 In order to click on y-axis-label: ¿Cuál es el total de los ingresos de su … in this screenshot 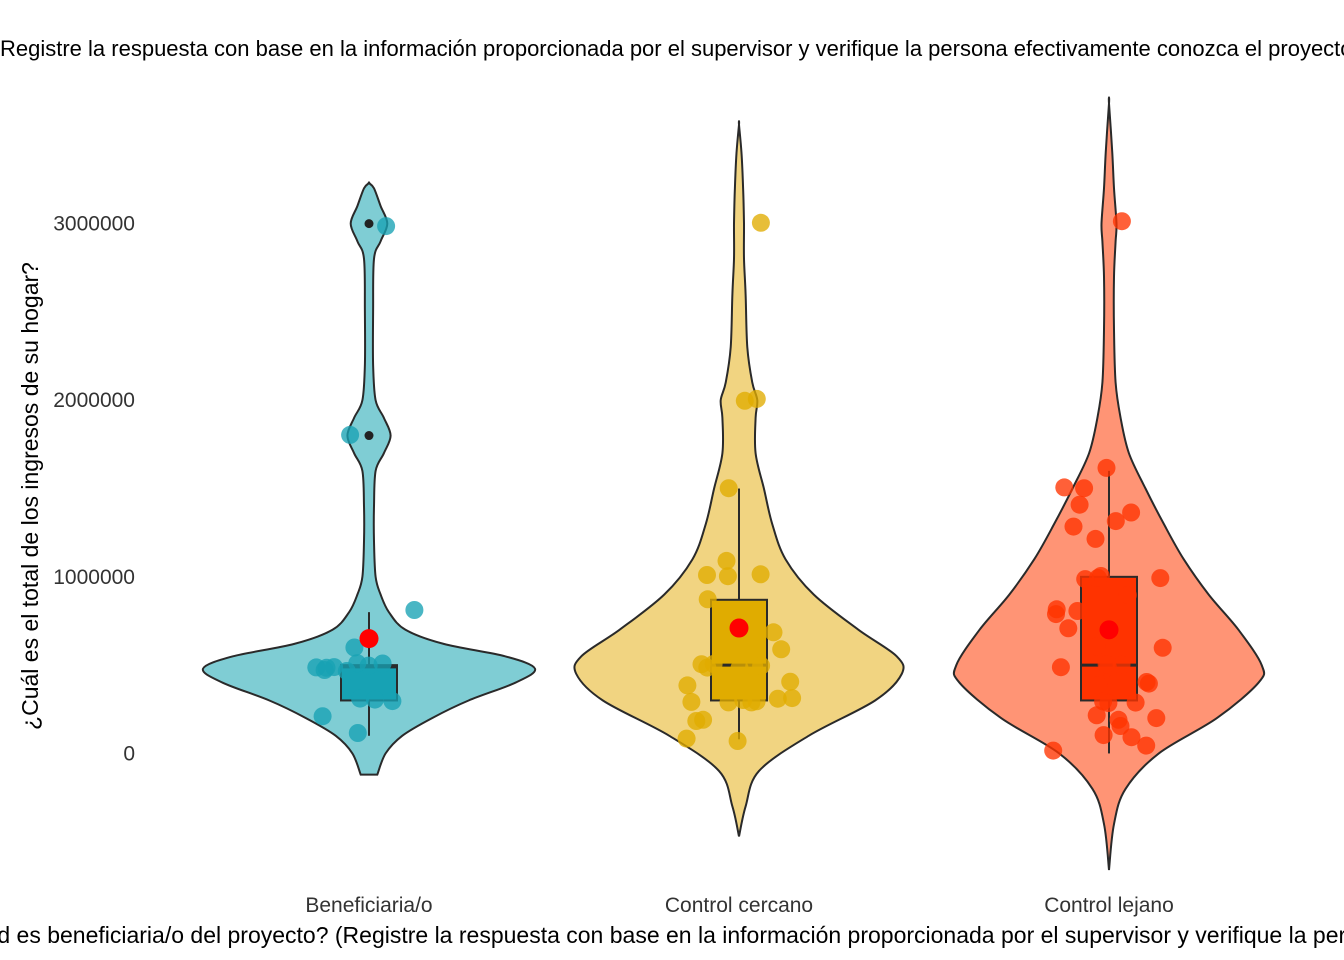, I will do `click(30, 496)`.